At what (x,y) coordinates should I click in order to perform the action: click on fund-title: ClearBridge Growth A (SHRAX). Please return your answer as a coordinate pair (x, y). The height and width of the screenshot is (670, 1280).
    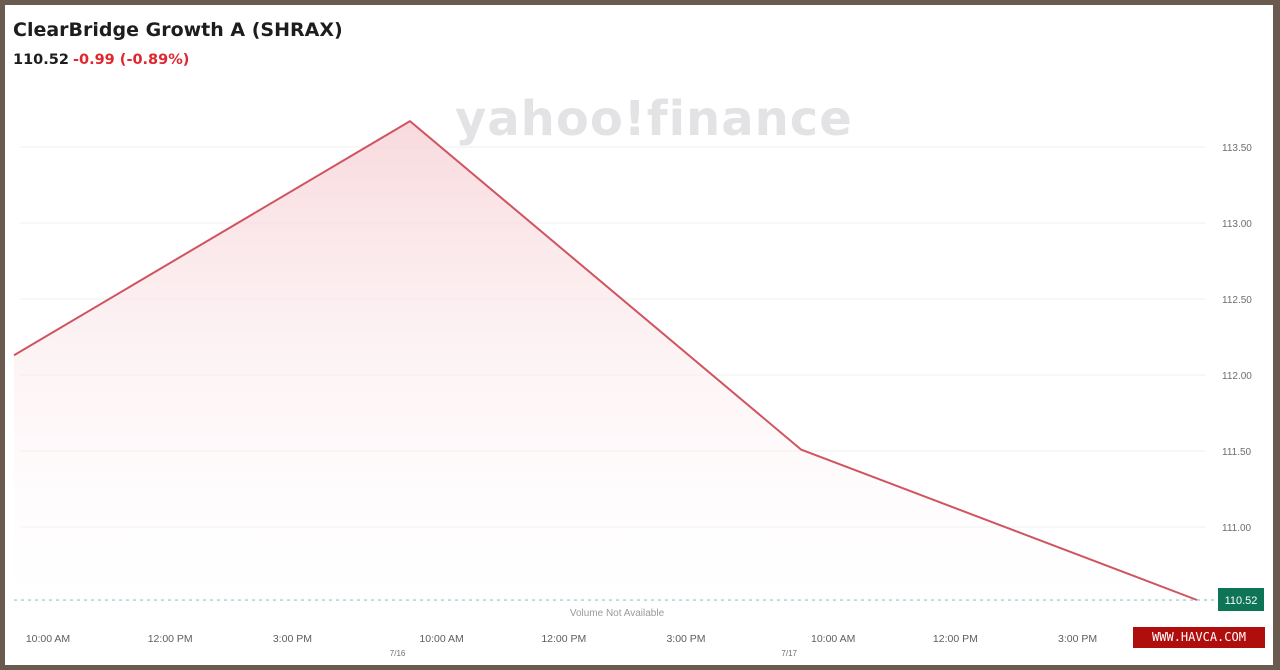
    Looking at the image, I should click on (178, 30).